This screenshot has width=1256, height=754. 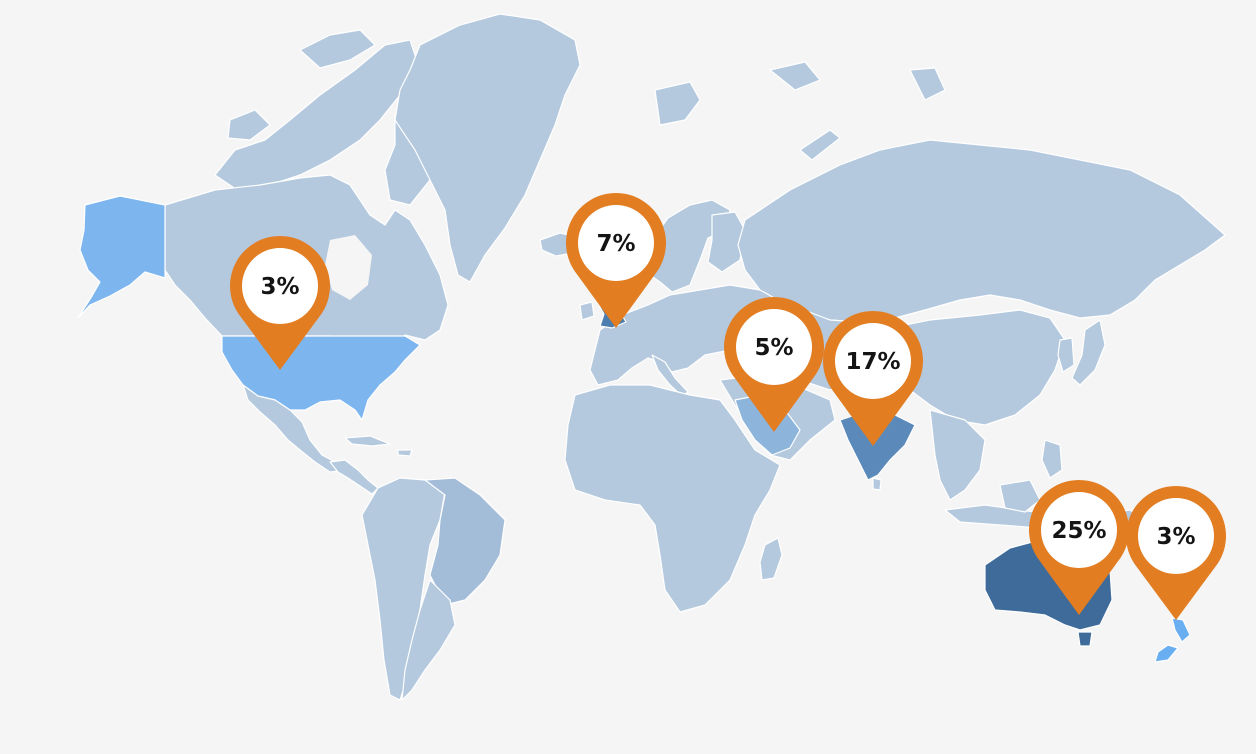 I want to click on brazil, so click(x=465, y=541).